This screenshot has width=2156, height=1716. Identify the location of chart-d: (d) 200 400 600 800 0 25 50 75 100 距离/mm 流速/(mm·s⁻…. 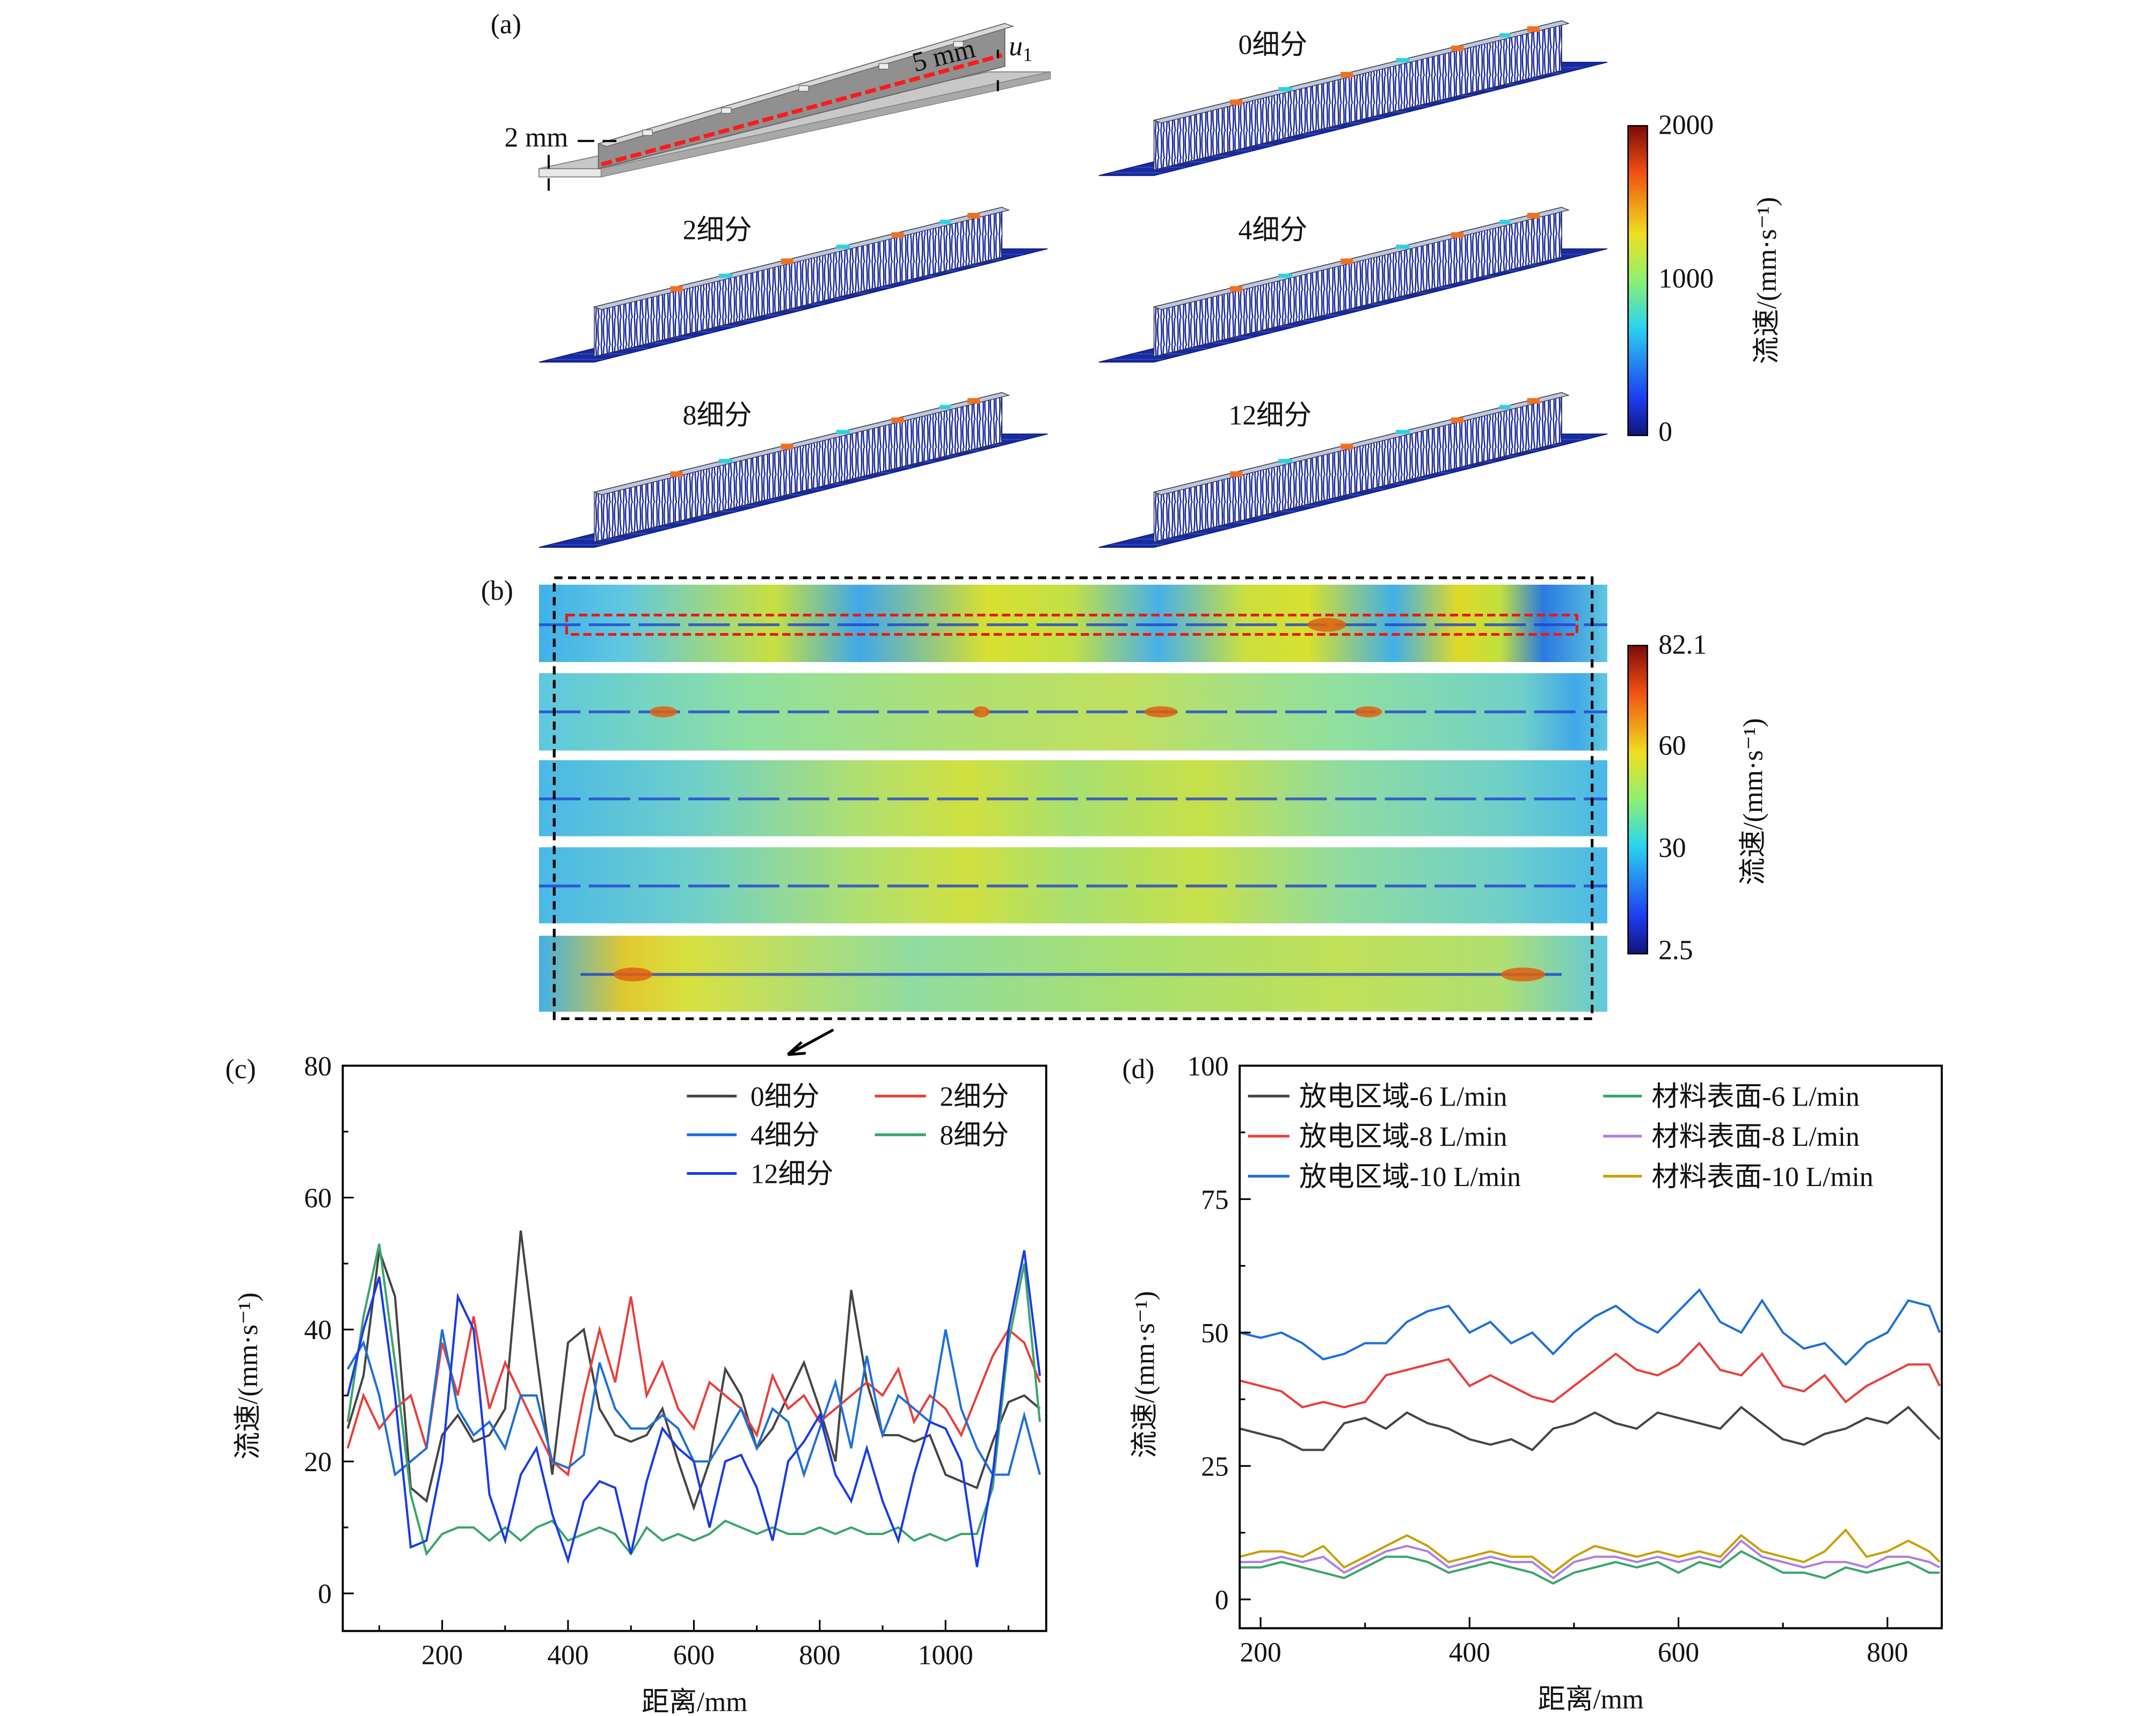
(1532, 1383).